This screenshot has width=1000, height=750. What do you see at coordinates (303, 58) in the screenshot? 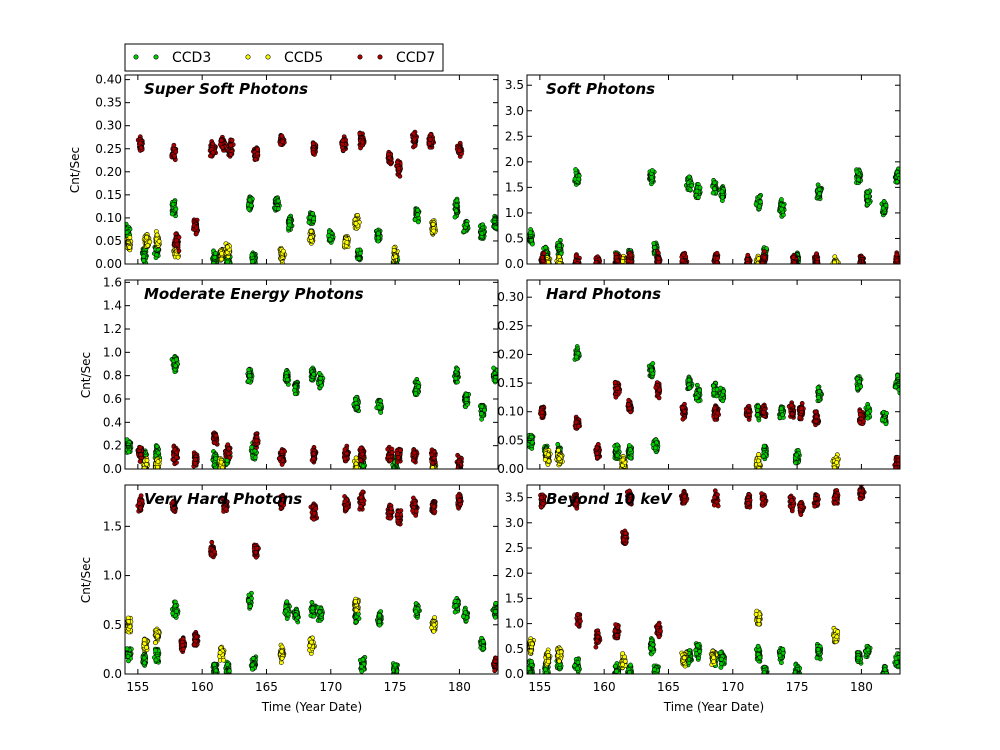
I see `legend-label-ccd5: CCD5` at bounding box center [303, 58].